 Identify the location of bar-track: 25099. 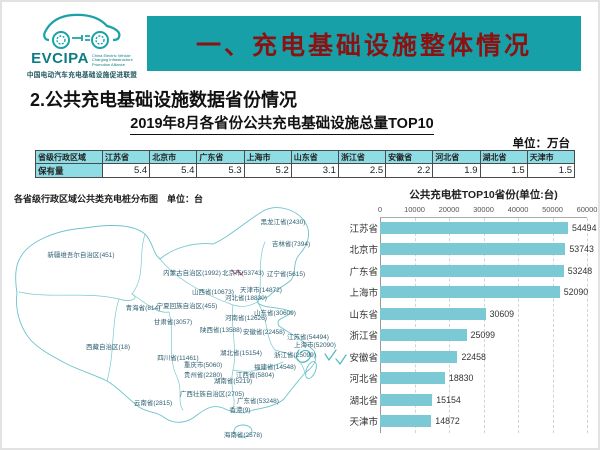
(483, 336).